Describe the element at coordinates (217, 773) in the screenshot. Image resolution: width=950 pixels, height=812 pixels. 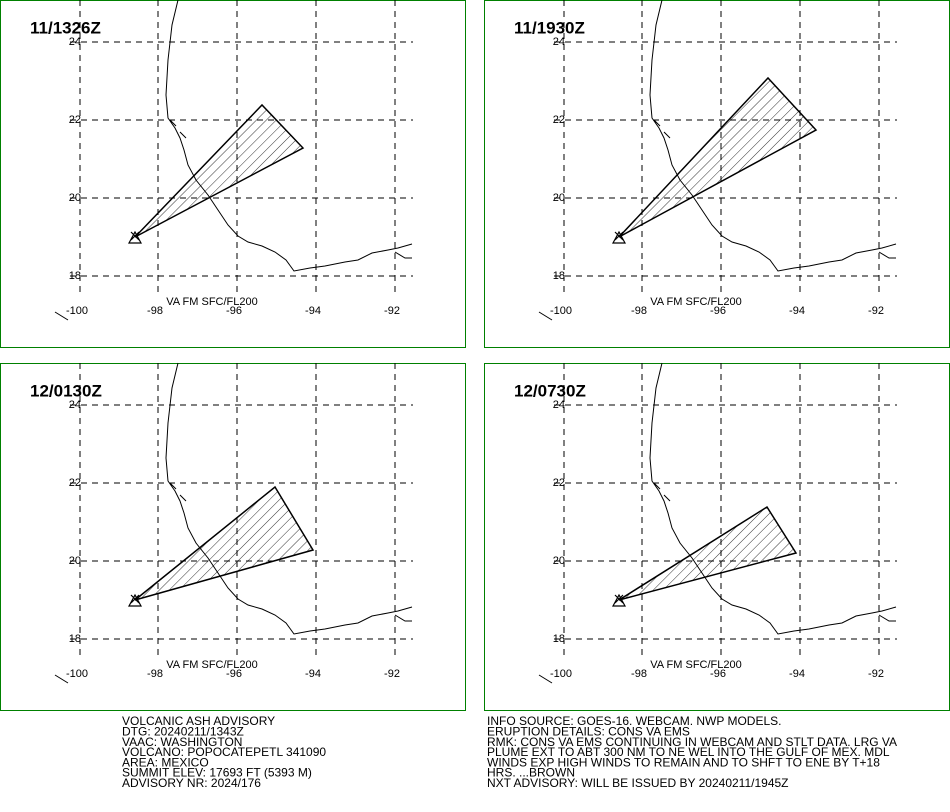
I see `advisory-line: SUMMIT ELEV: 17693 FT (5393 M)` at that location.